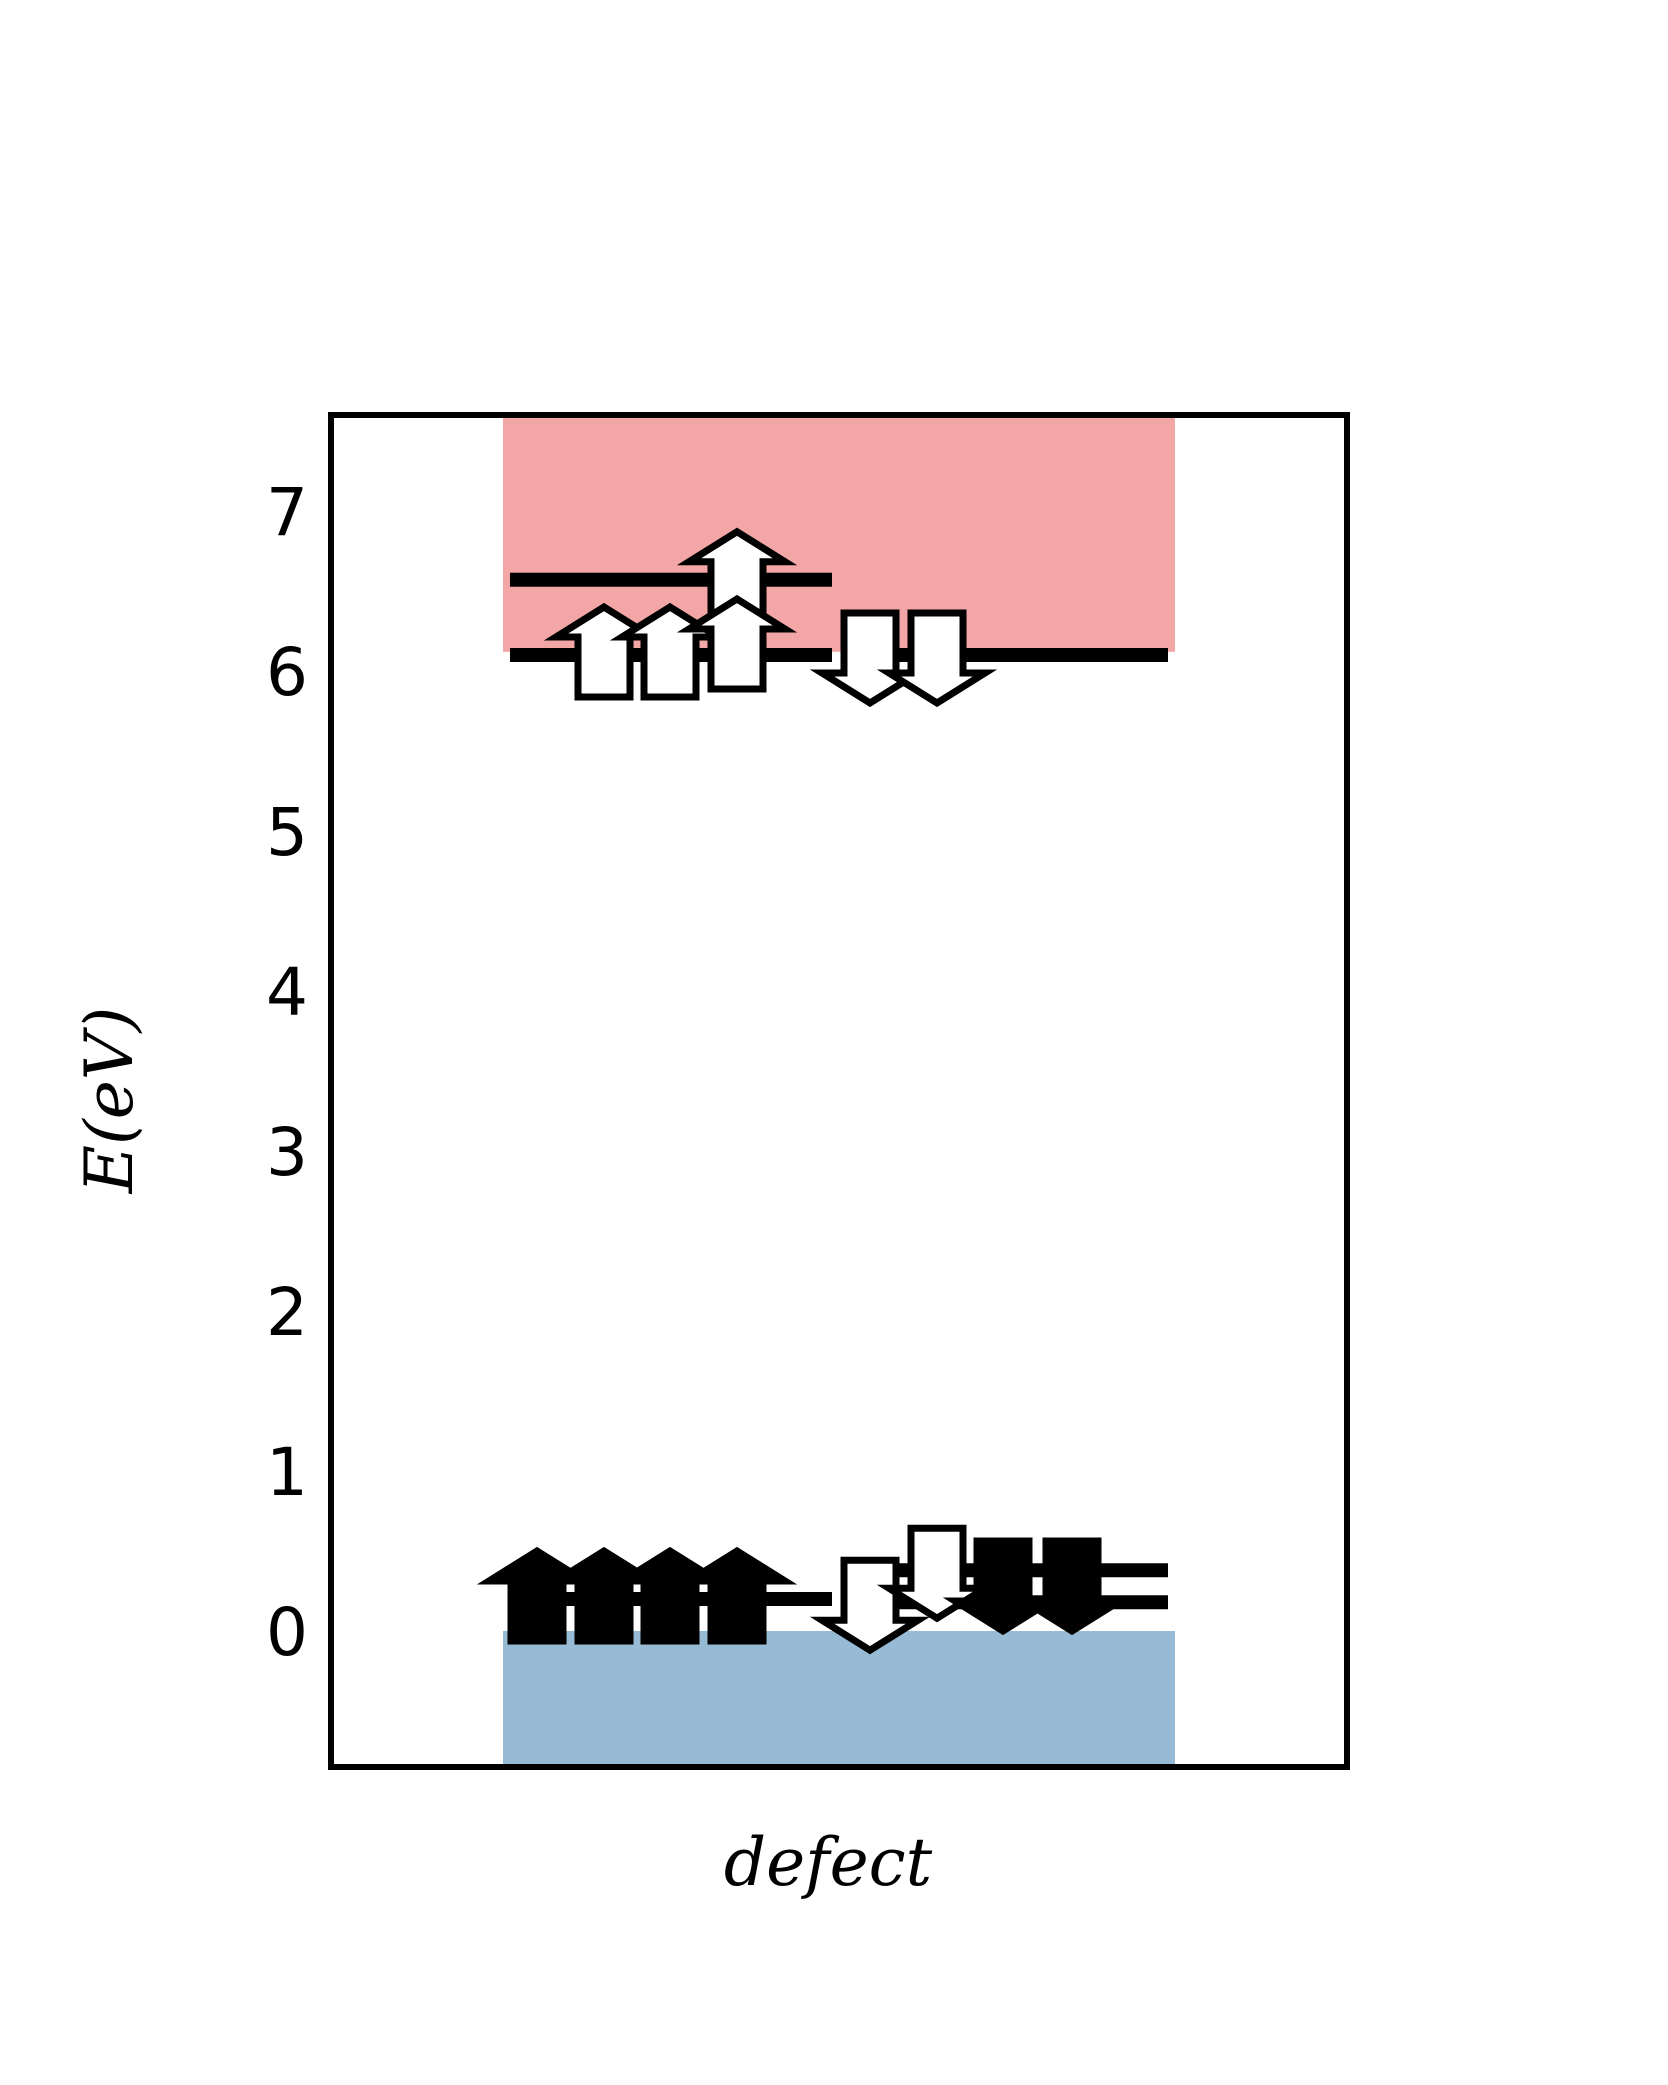  I want to click on y-tick-label: 5, so click(287, 832).